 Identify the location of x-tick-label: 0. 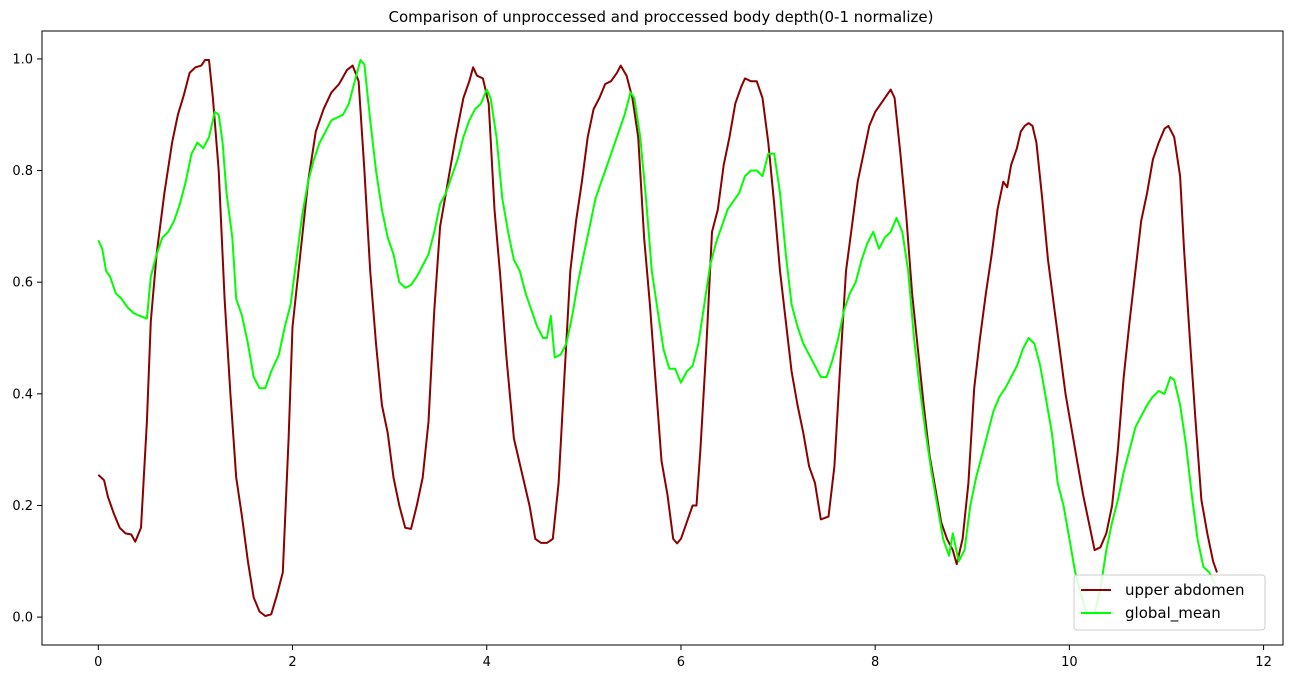
(98, 662).